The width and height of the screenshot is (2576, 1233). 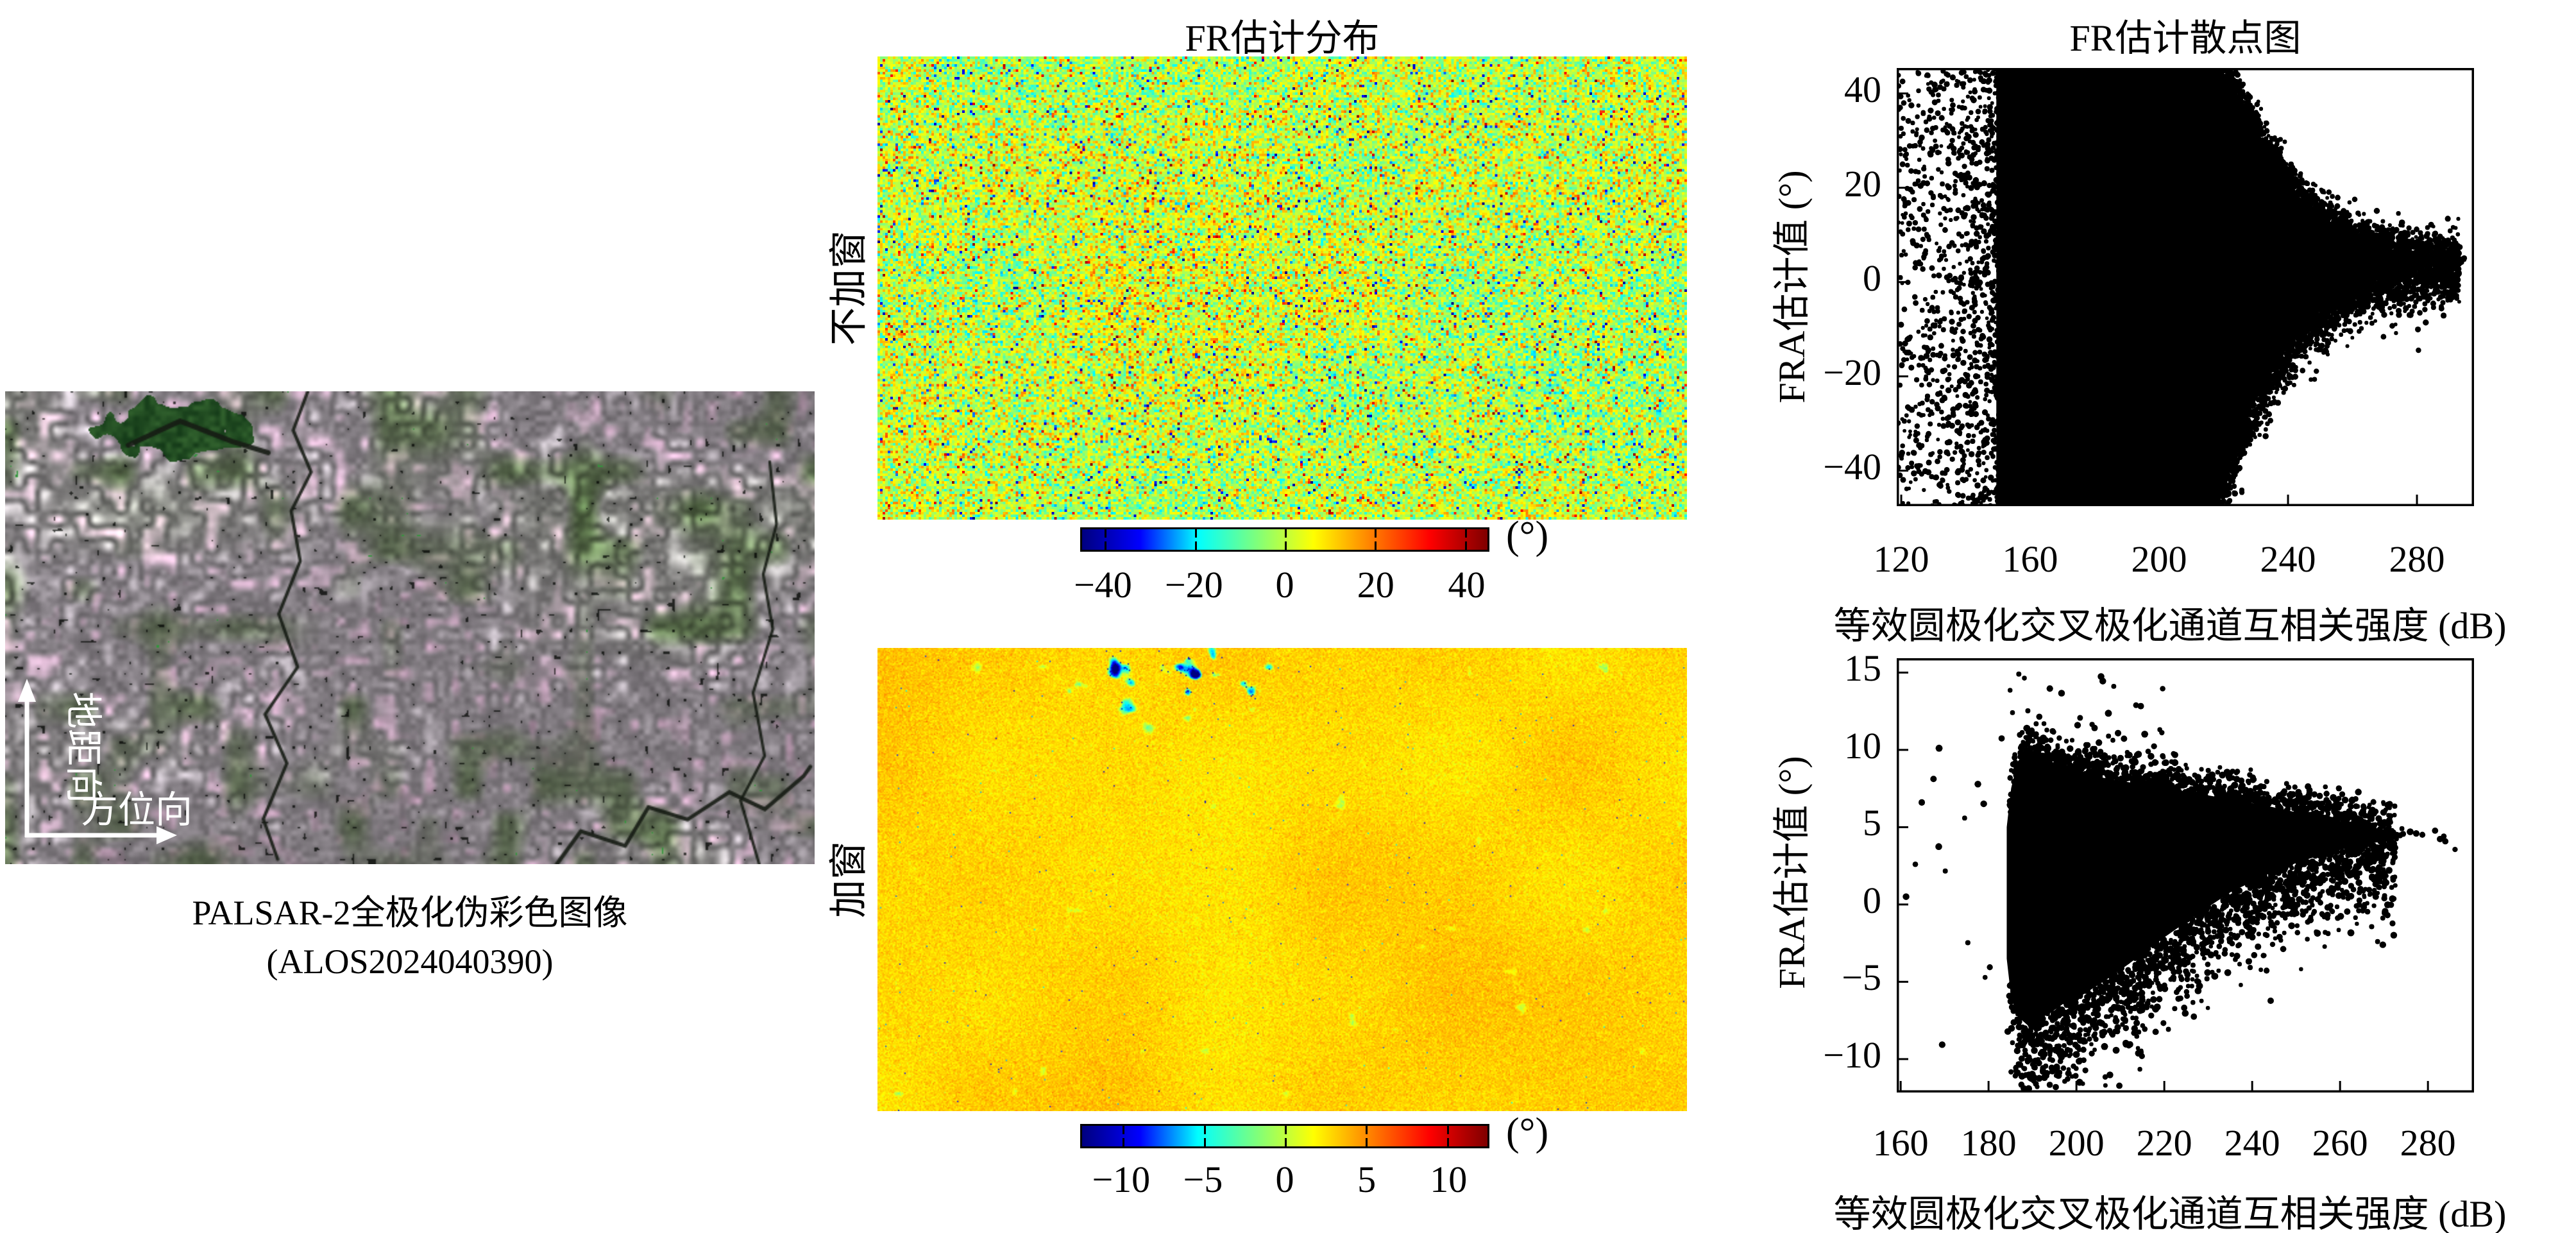 I want to click on y-tick-label: −40, so click(x=1852, y=466).